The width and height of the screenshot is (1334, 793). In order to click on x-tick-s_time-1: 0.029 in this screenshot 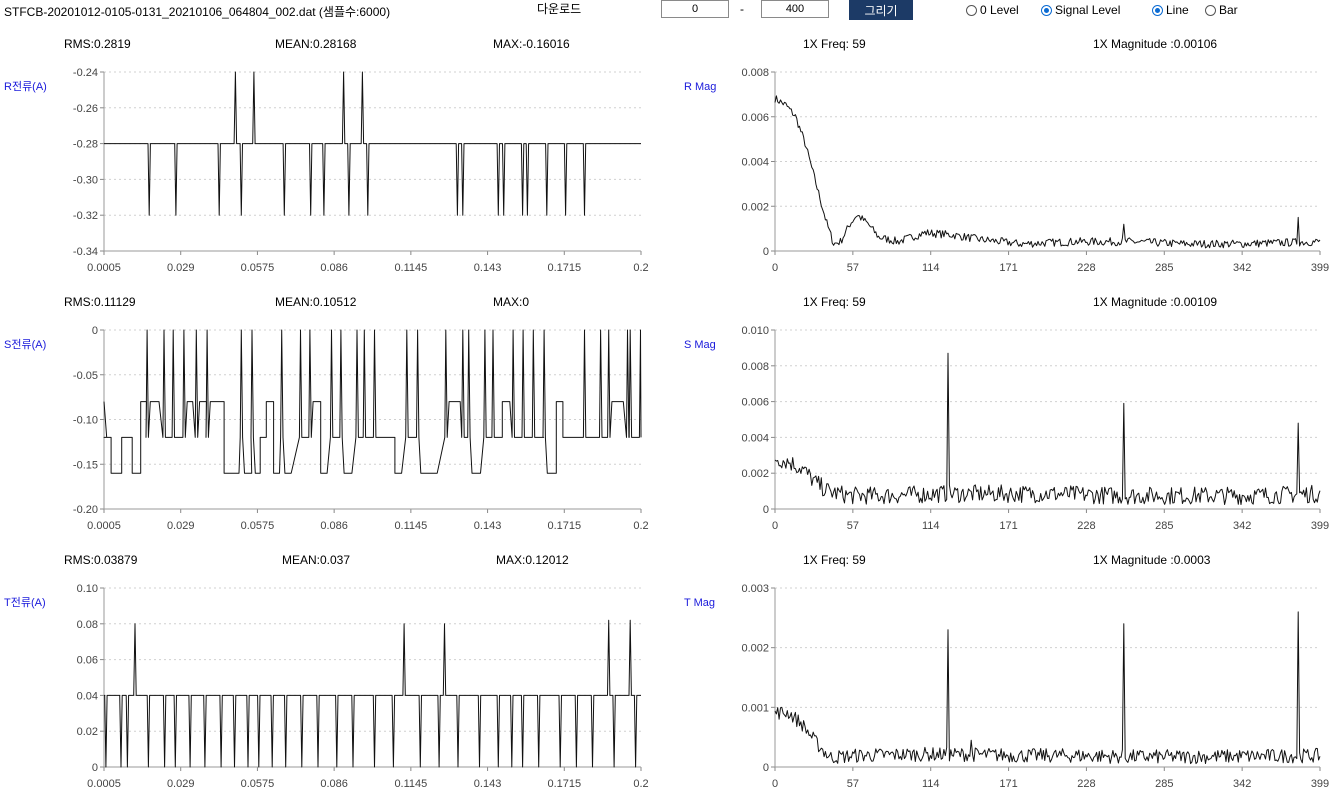, I will do `click(181, 526)`.